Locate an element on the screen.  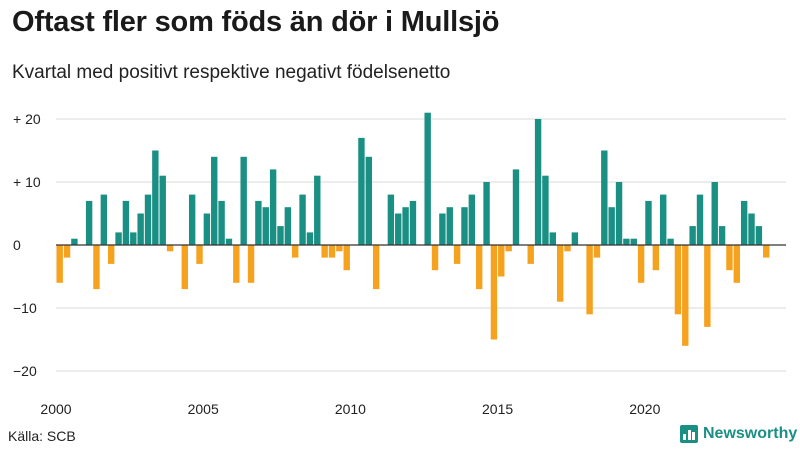
bar: 2003 K1: 8 is located at coordinates (148, 219).